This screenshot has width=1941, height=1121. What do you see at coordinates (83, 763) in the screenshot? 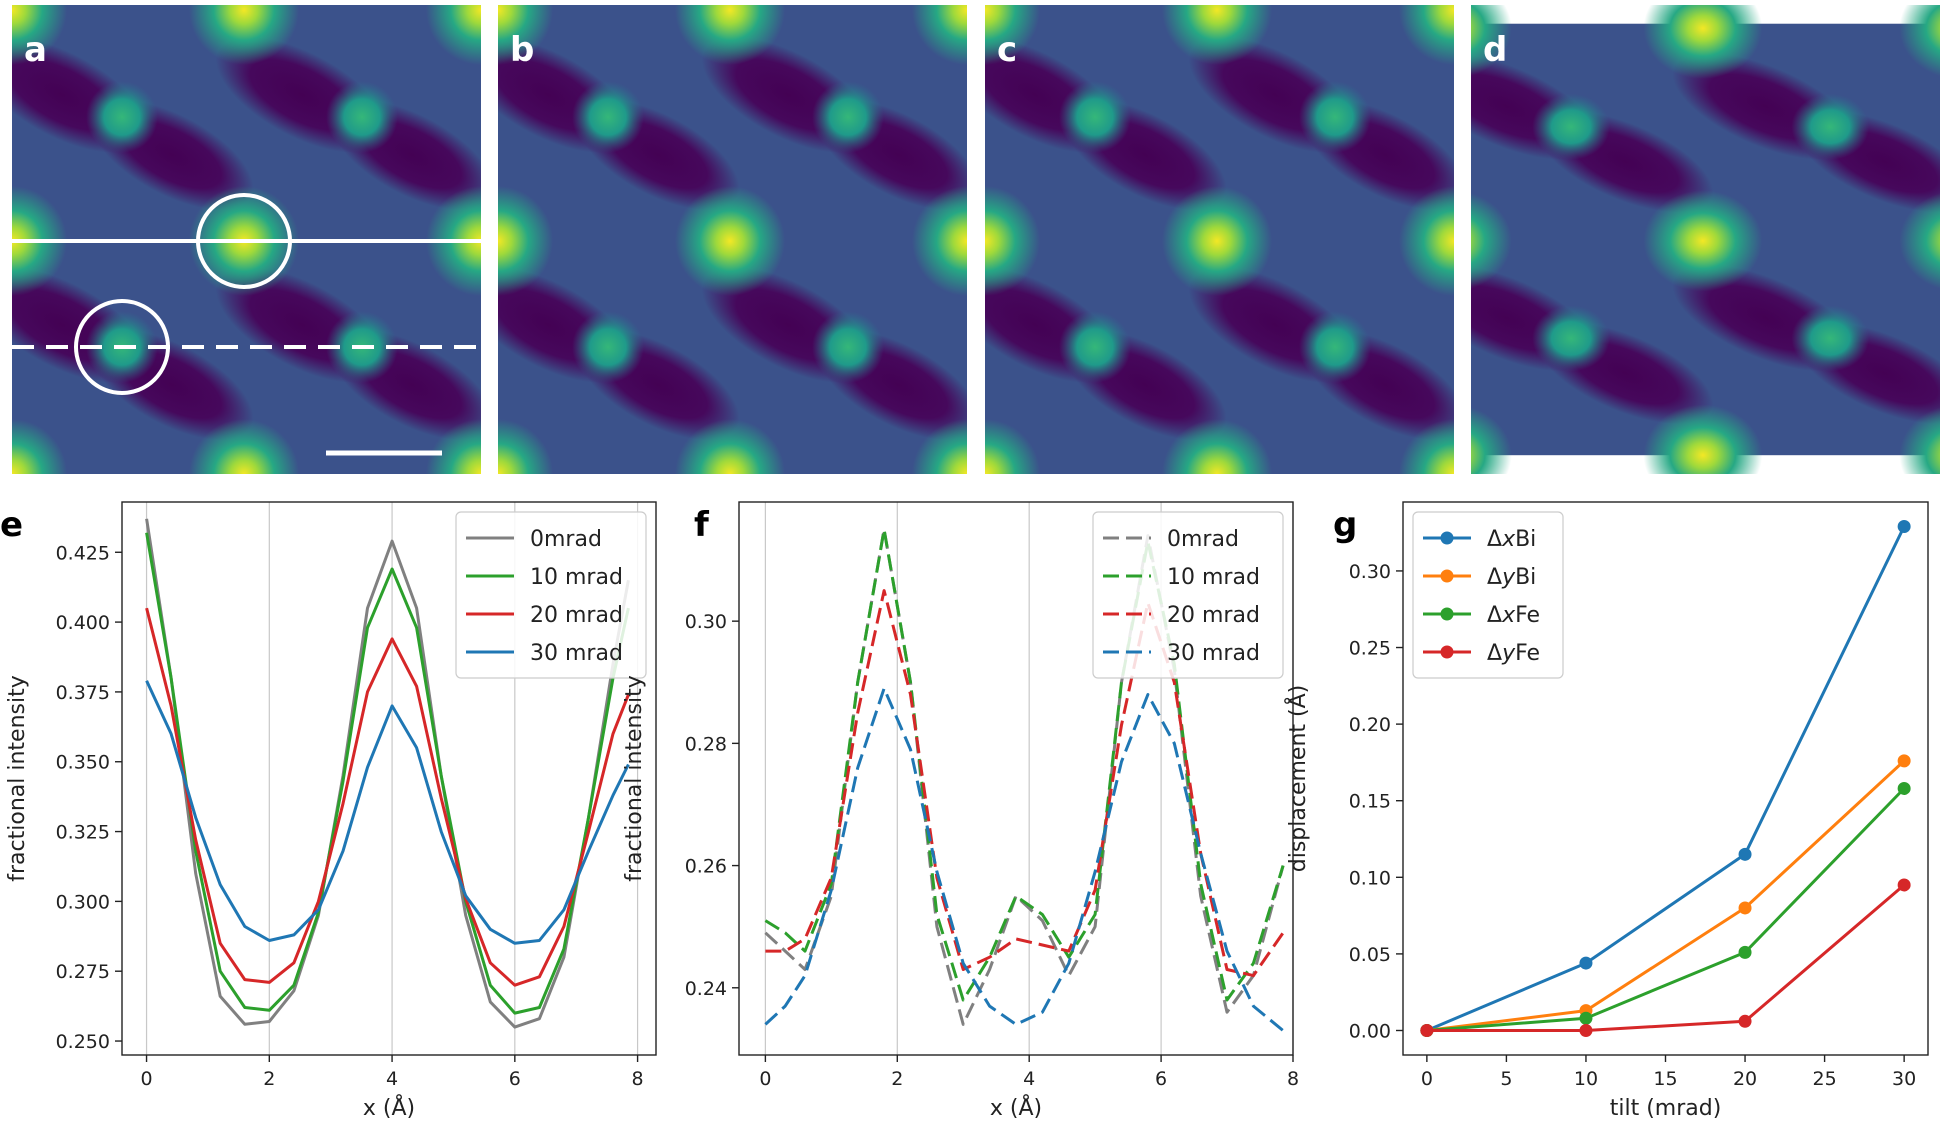
I see `y-tick-label: 0.350` at bounding box center [83, 763].